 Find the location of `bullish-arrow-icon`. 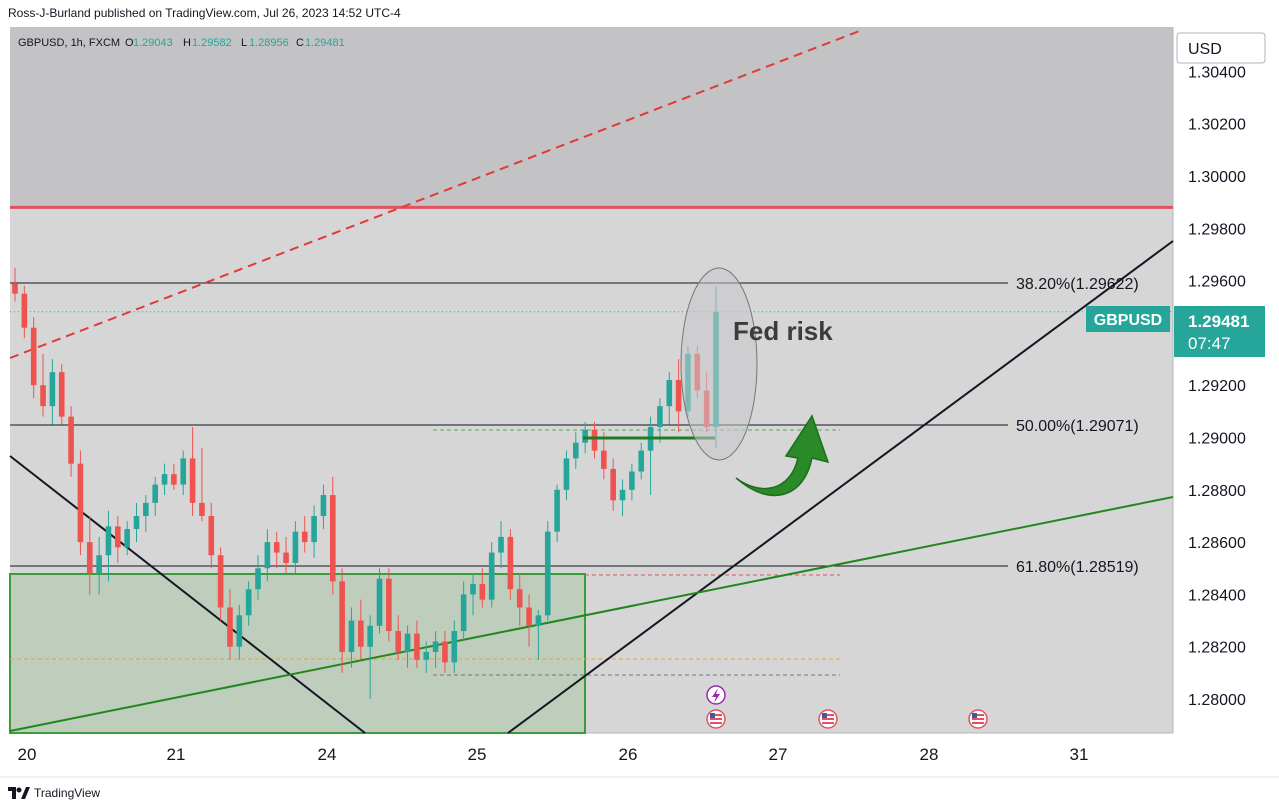

bullish-arrow-icon is located at coordinates (782, 455).